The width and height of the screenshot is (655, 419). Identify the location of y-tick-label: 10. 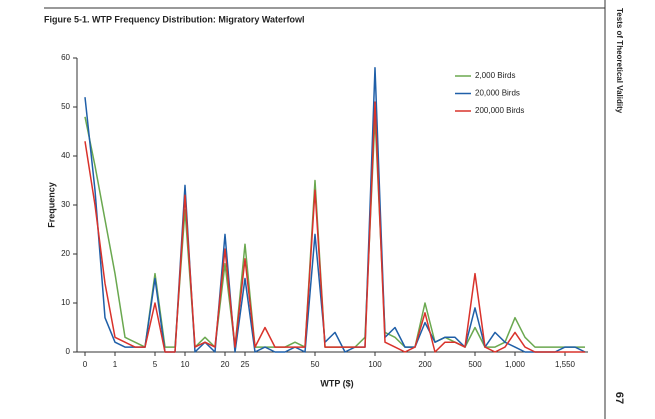
(65, 302).